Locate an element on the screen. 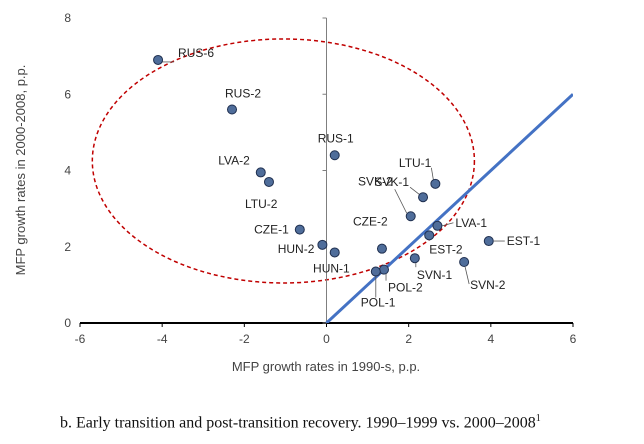  y-tick-label: 8 is located at coordinates (67, 18).